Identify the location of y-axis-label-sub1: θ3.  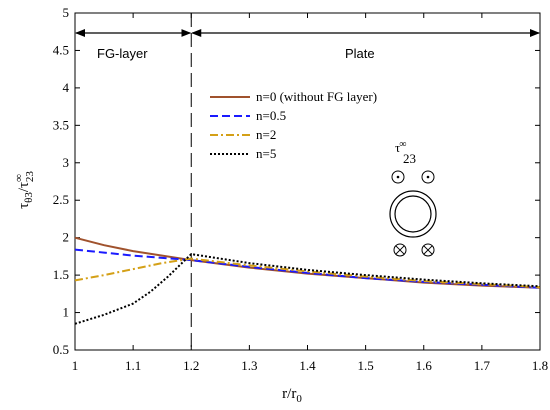
(29, 197).